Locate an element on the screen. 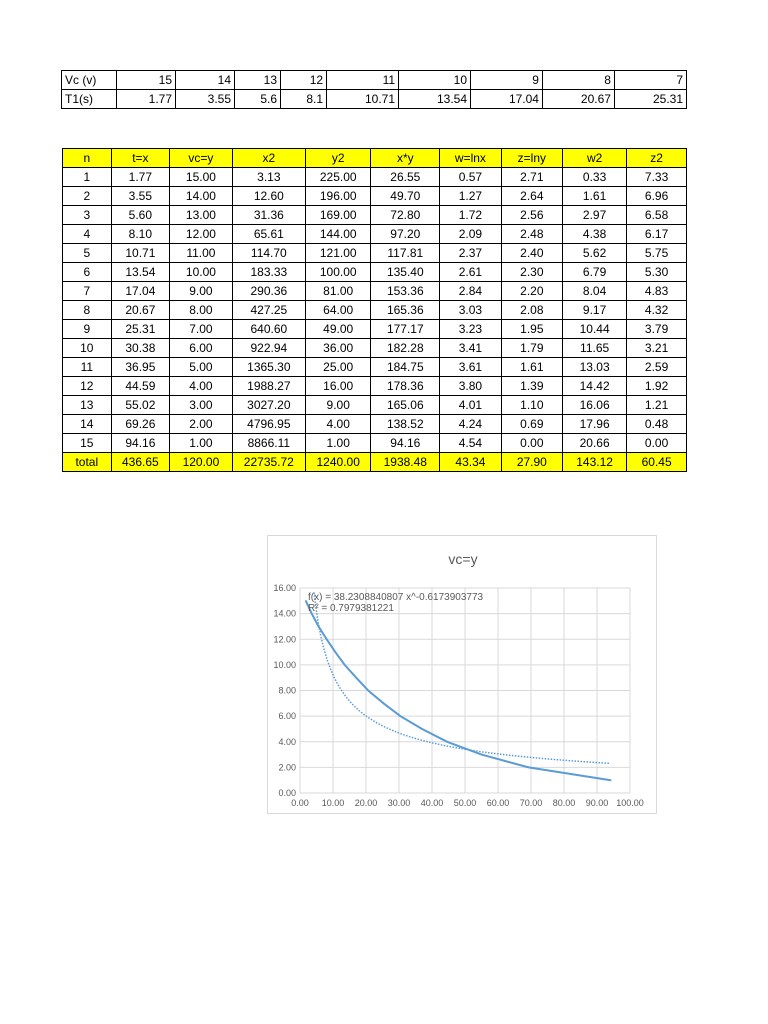  y-tick-label: 4.00 is located at coordinates (287, 742).